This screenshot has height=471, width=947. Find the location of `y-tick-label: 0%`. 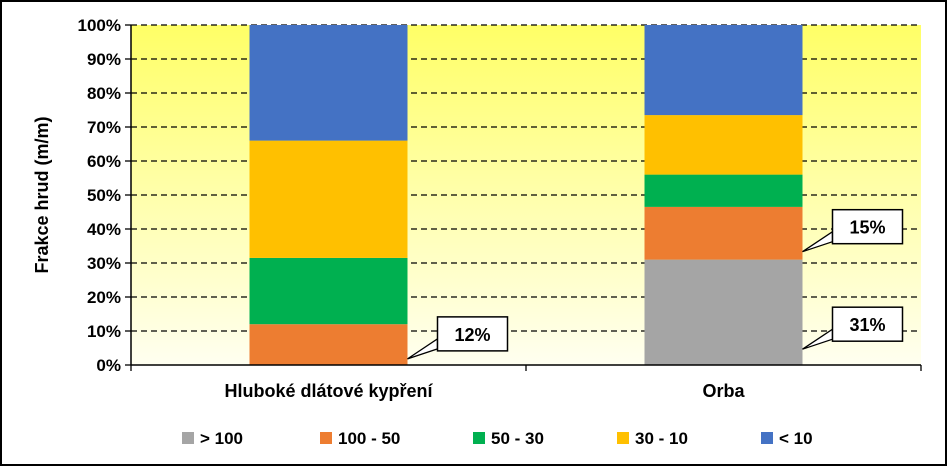

y-tick-label: 0% is located at coordinates (108, 365).